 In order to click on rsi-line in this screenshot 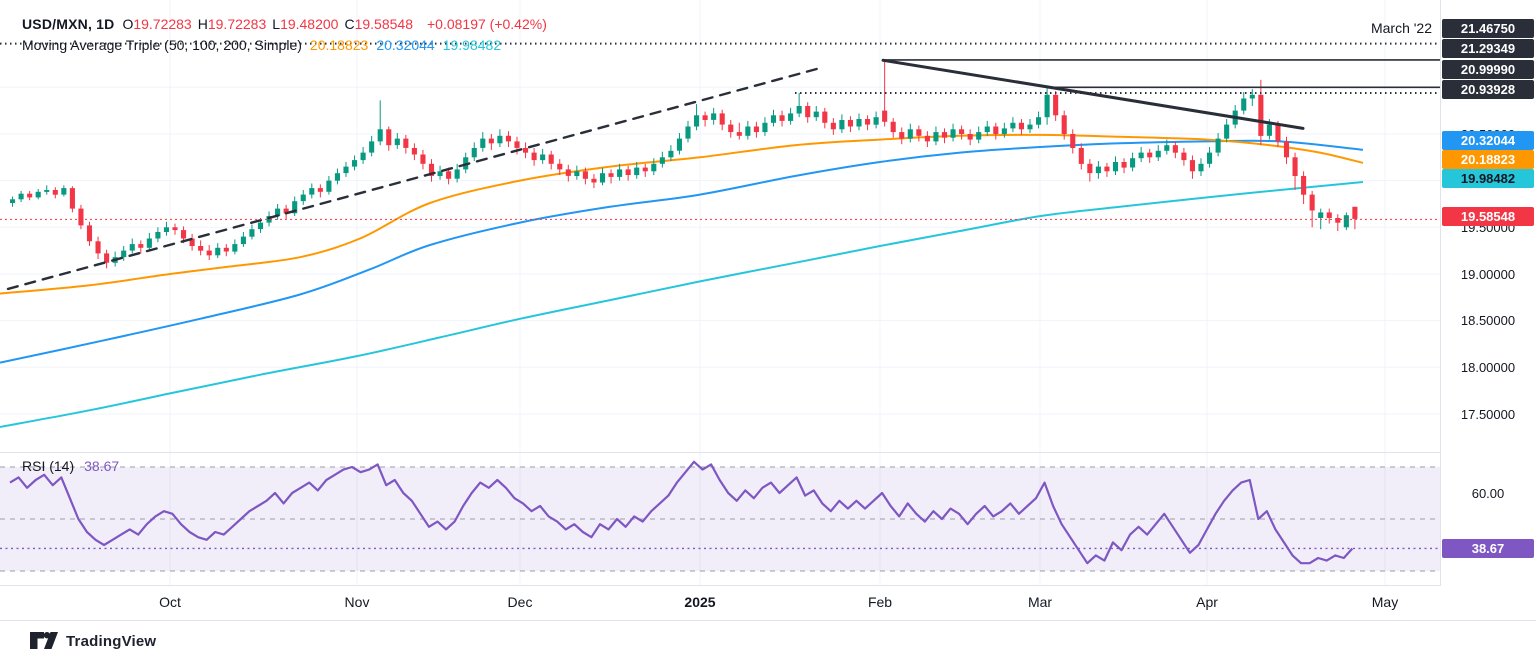, I will do `click(681, 512)`.